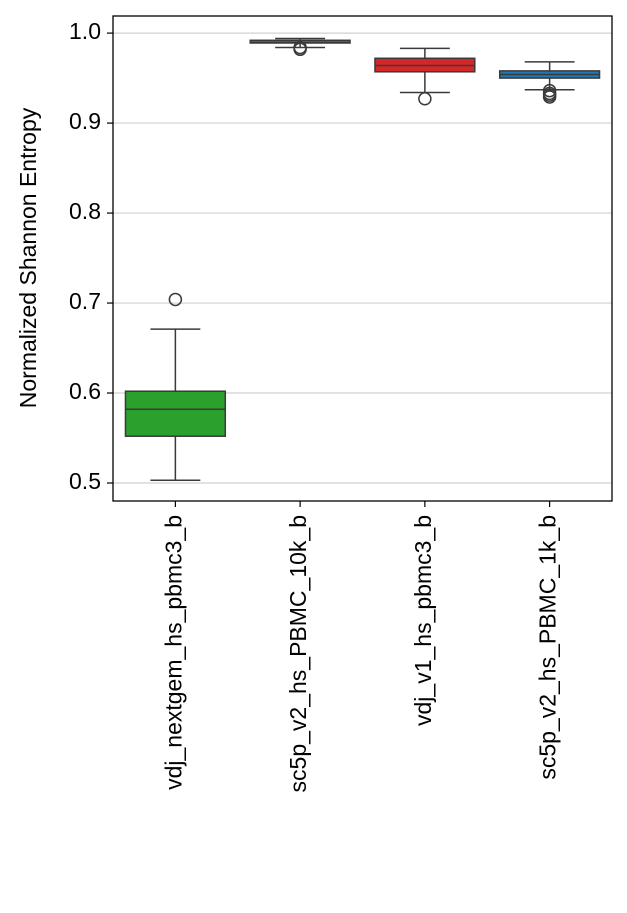 The image size is (627, 913). Describe the element at coordinates (85, 31) in the screenshot. I see `y-tick-label: 1.0` at that location.